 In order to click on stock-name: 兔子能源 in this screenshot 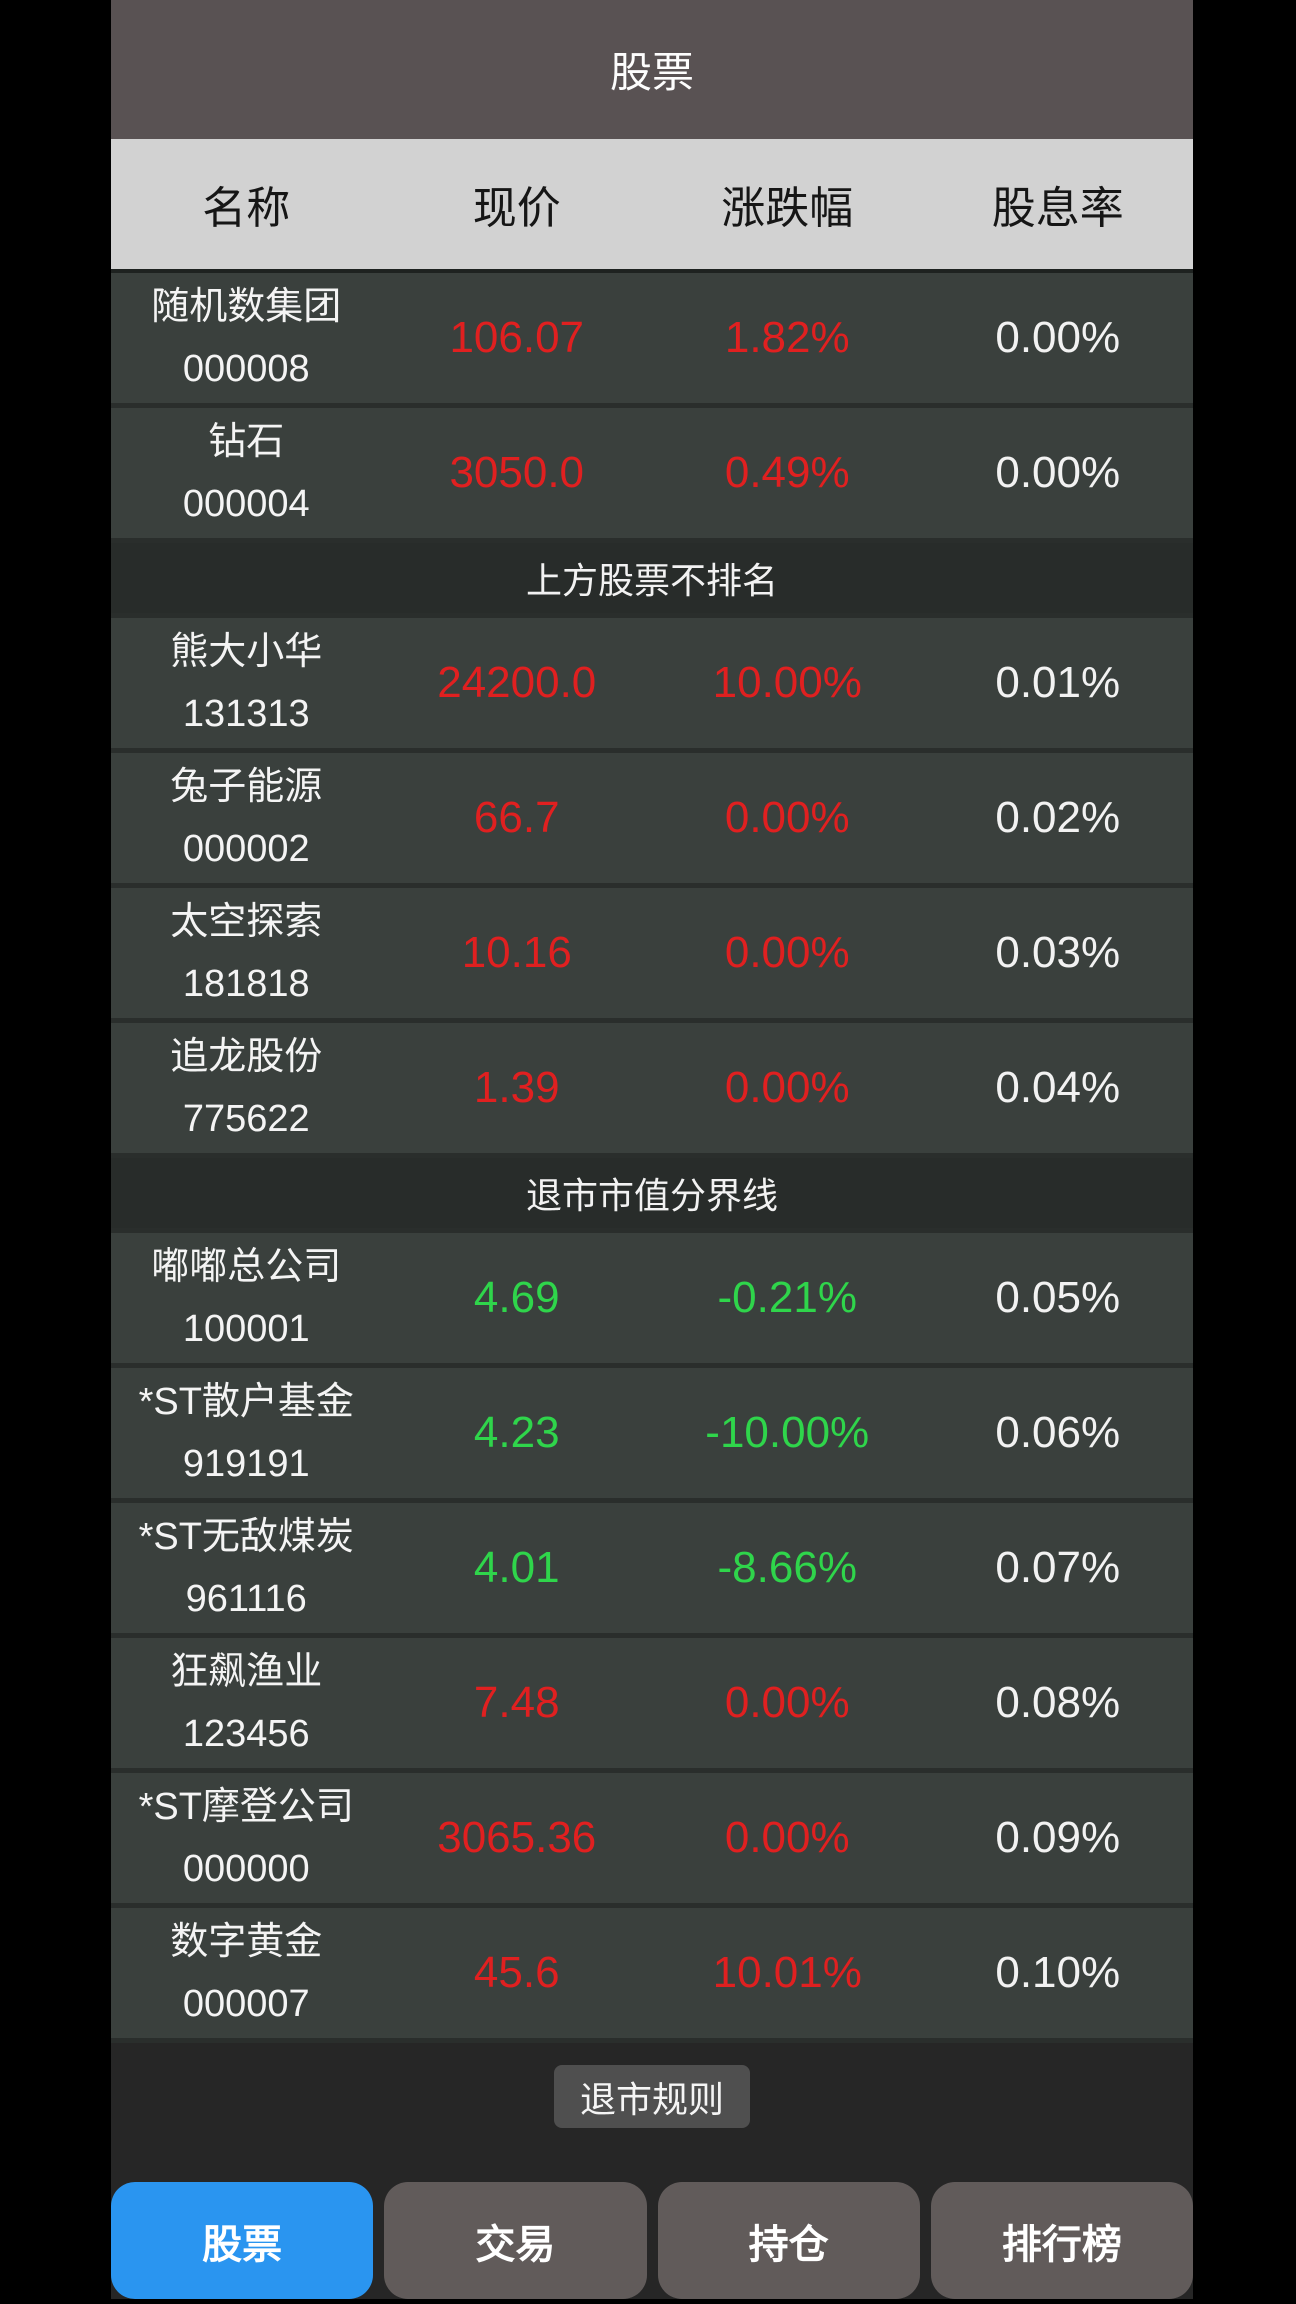, I will do `click(246, 787)`.